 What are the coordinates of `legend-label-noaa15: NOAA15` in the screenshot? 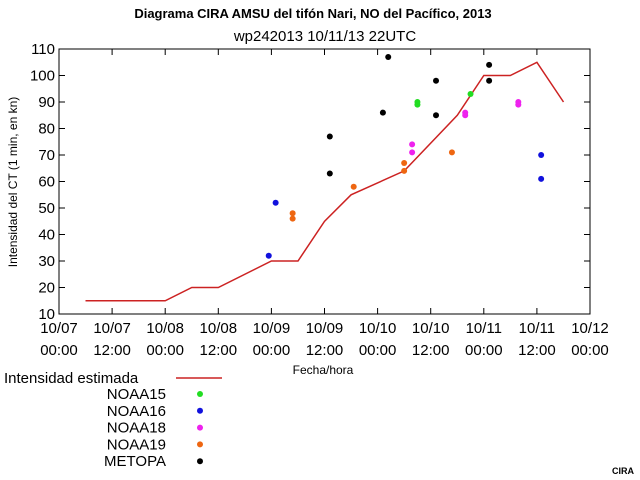 It's located at (136, 394).